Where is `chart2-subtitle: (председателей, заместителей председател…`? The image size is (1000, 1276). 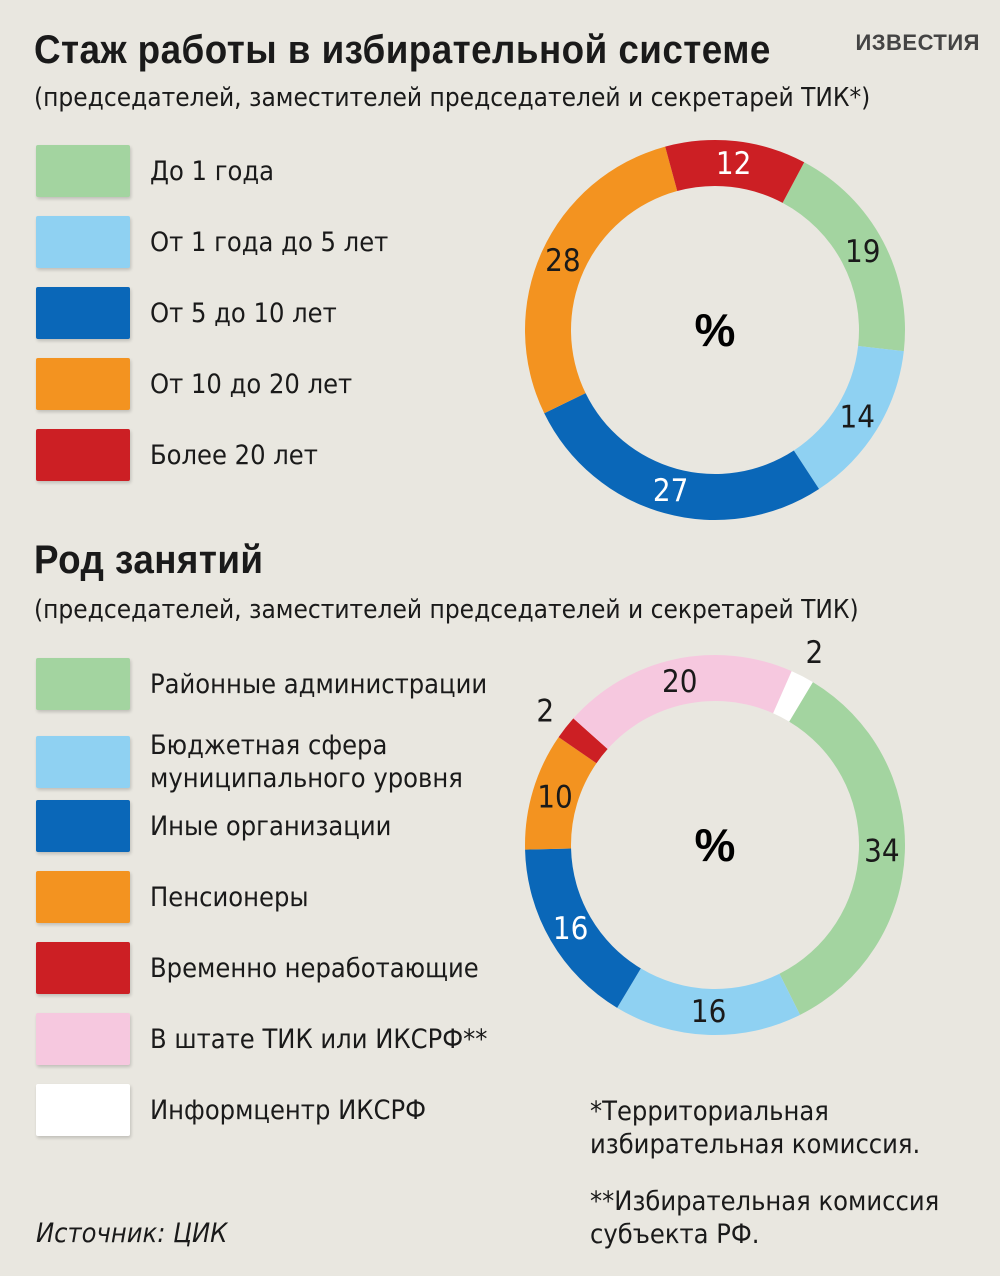 chart2-subtitle: (председателей, заместителей председател… is located at coordinates (446, 610).